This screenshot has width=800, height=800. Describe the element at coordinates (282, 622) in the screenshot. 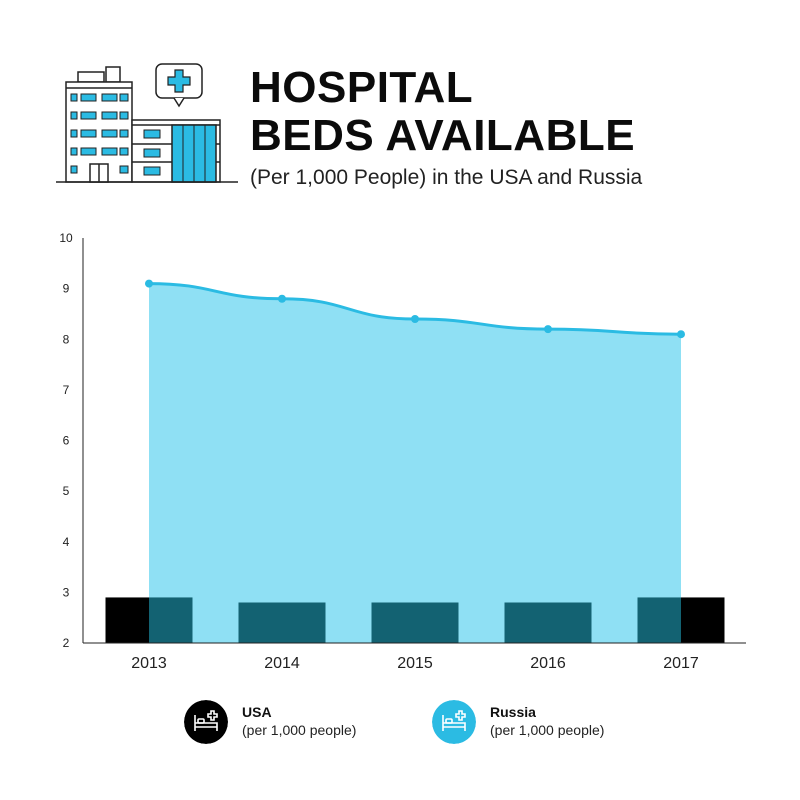

I see `usa-russia-overlap-2014` at that location.